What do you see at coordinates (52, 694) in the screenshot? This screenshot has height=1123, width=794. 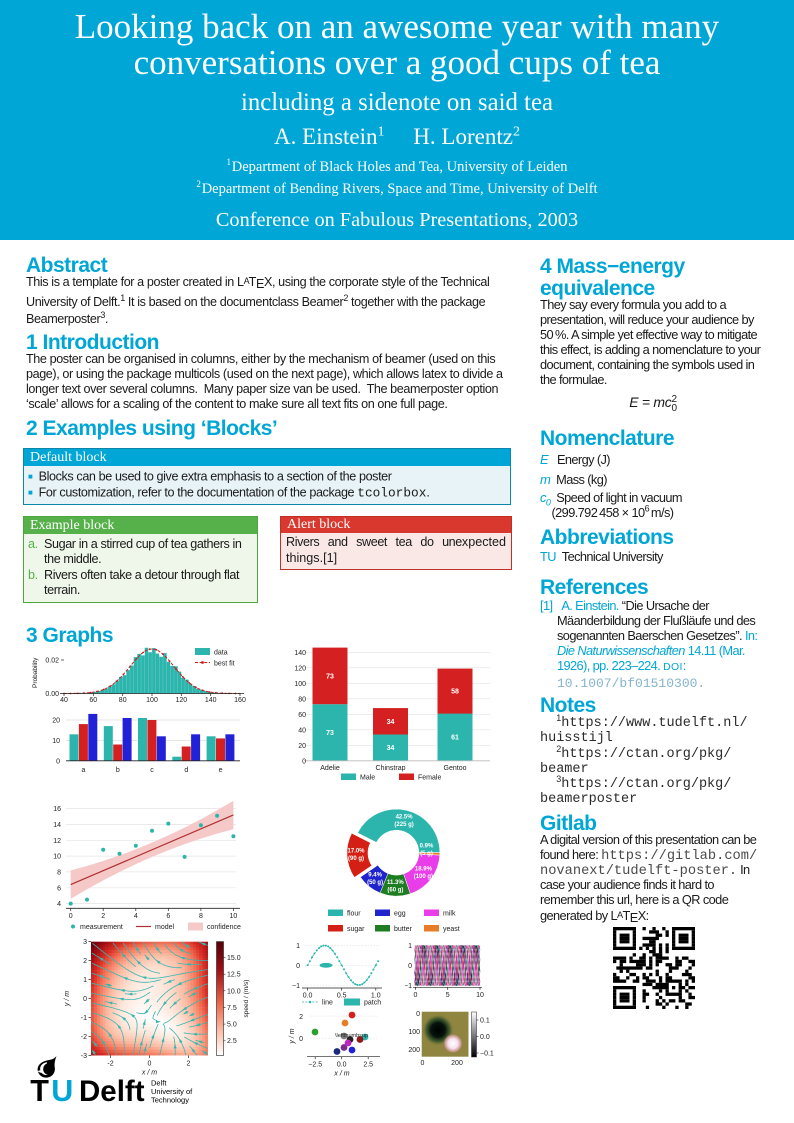 I see `svg-text: 0.00` at bounding box center [52, 694].